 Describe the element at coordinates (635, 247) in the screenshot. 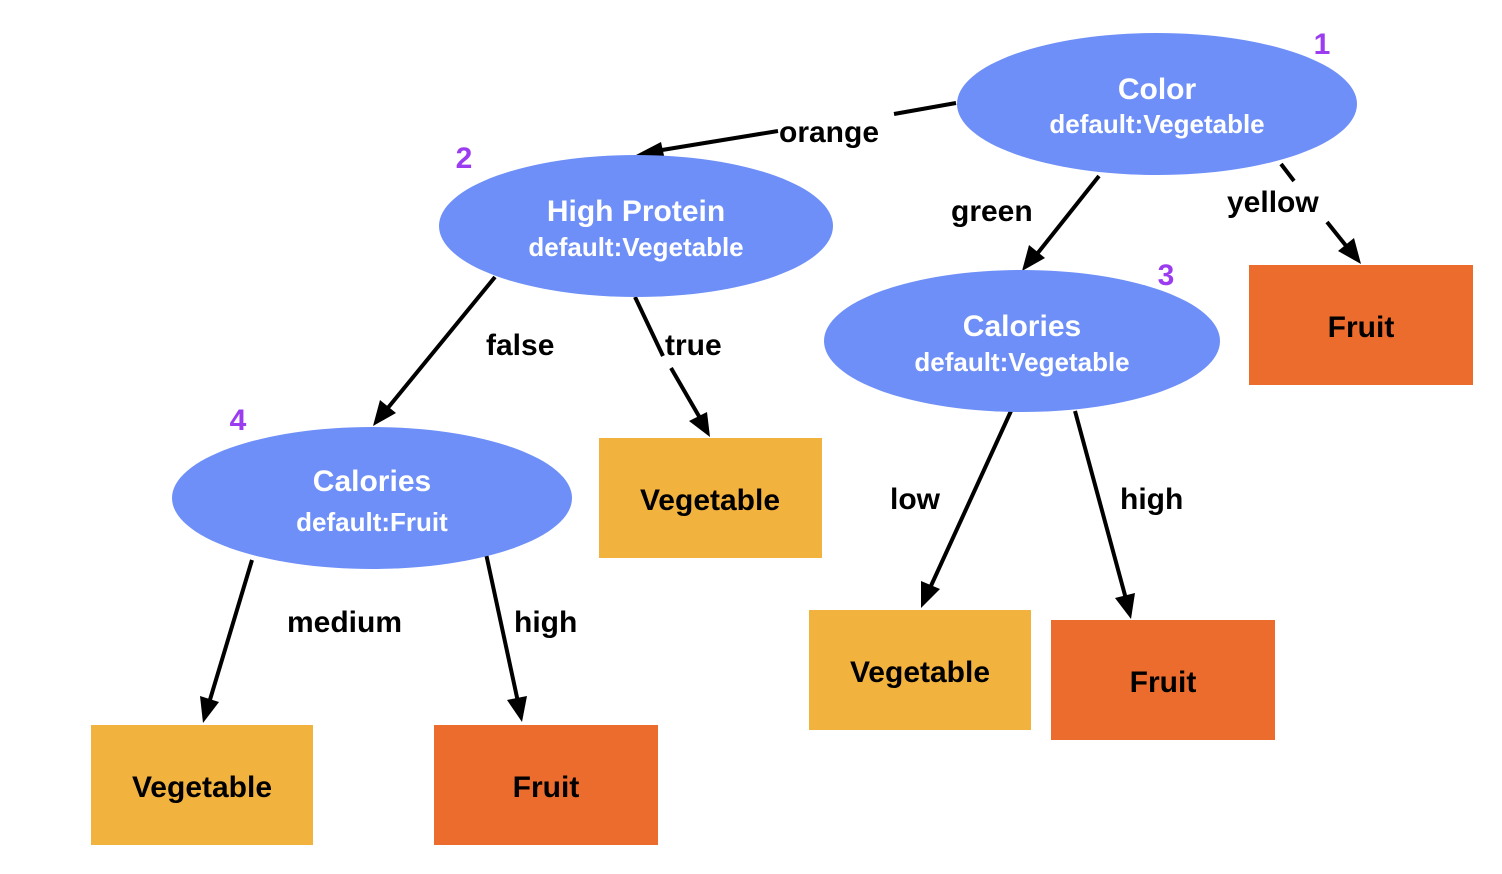

I see `decision-node-2-default: default:Vegetable` at that location.